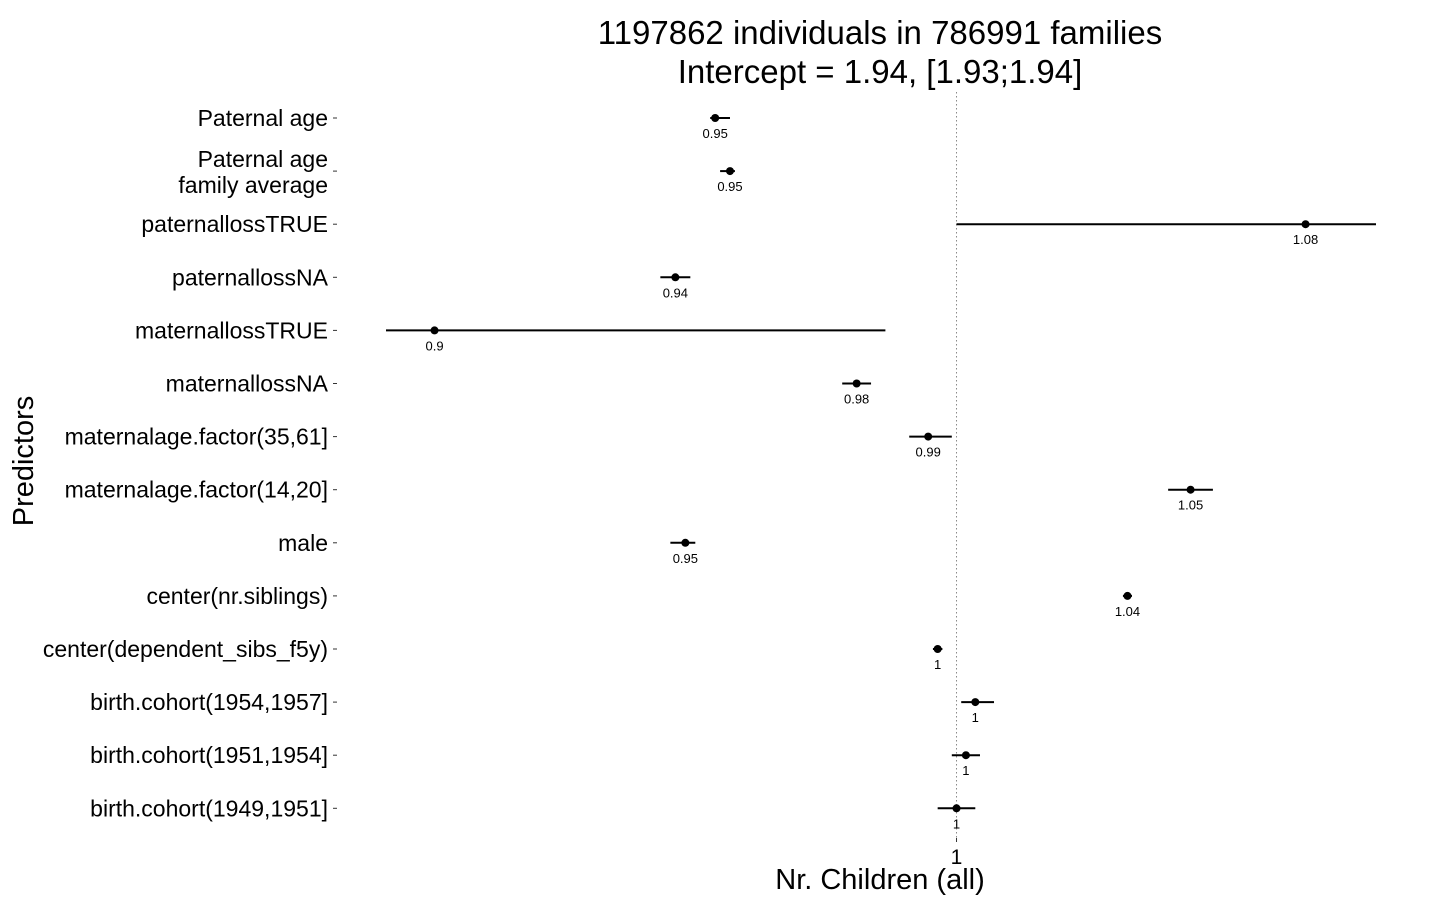  I want to click on y-tick-label: maternalage.factor(14,20], so click(196, 490).